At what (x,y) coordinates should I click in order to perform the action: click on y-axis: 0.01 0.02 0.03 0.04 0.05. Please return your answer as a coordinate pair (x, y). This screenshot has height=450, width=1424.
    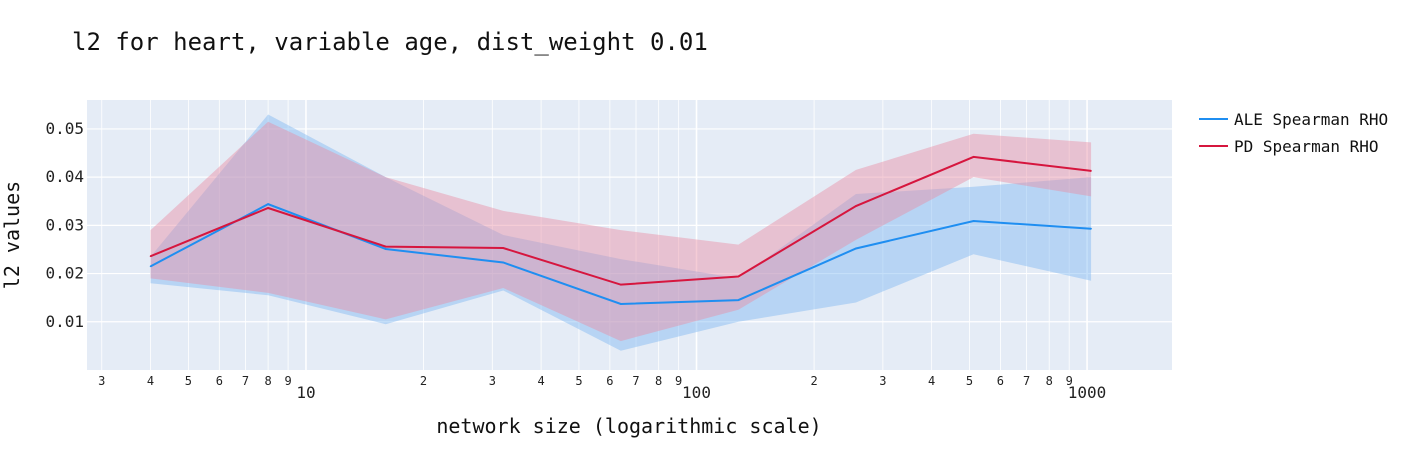
    Looking at the image, I should click on (64, 225).